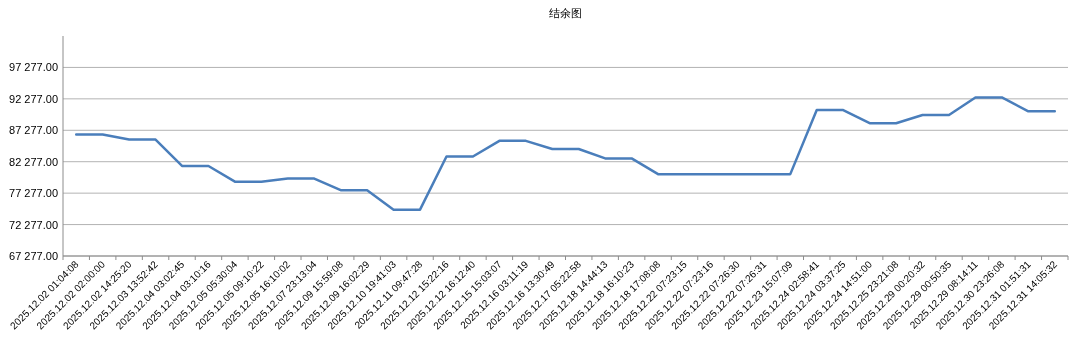  What do you see at coordinates (33, 98) in the screenshot?
I see `y-tick-label: 92 277.00` at bounding box center [33, 98].